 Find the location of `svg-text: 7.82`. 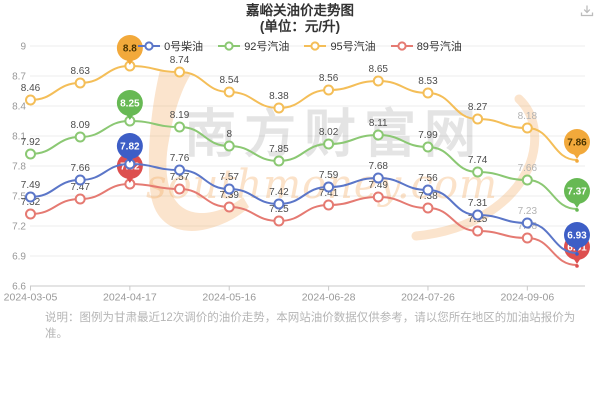

svg-text: 7.82 is located at coordinates (130, 147).